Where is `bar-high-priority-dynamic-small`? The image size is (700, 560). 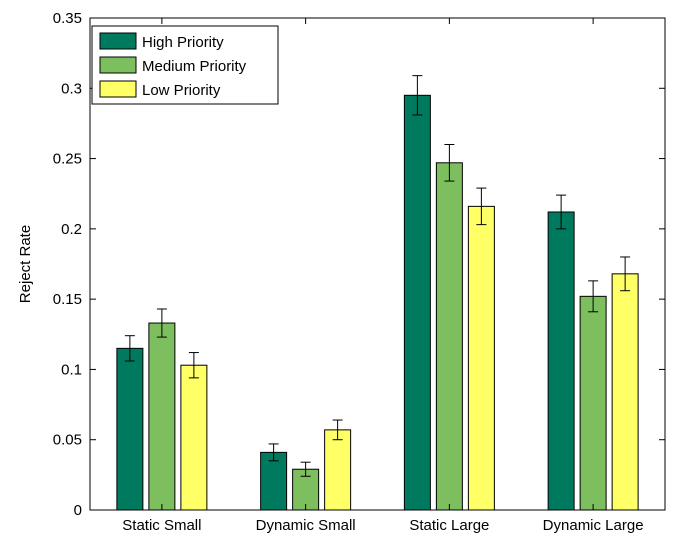
bar-high-priority-dynamic-small is located at coordinates (274, 481).